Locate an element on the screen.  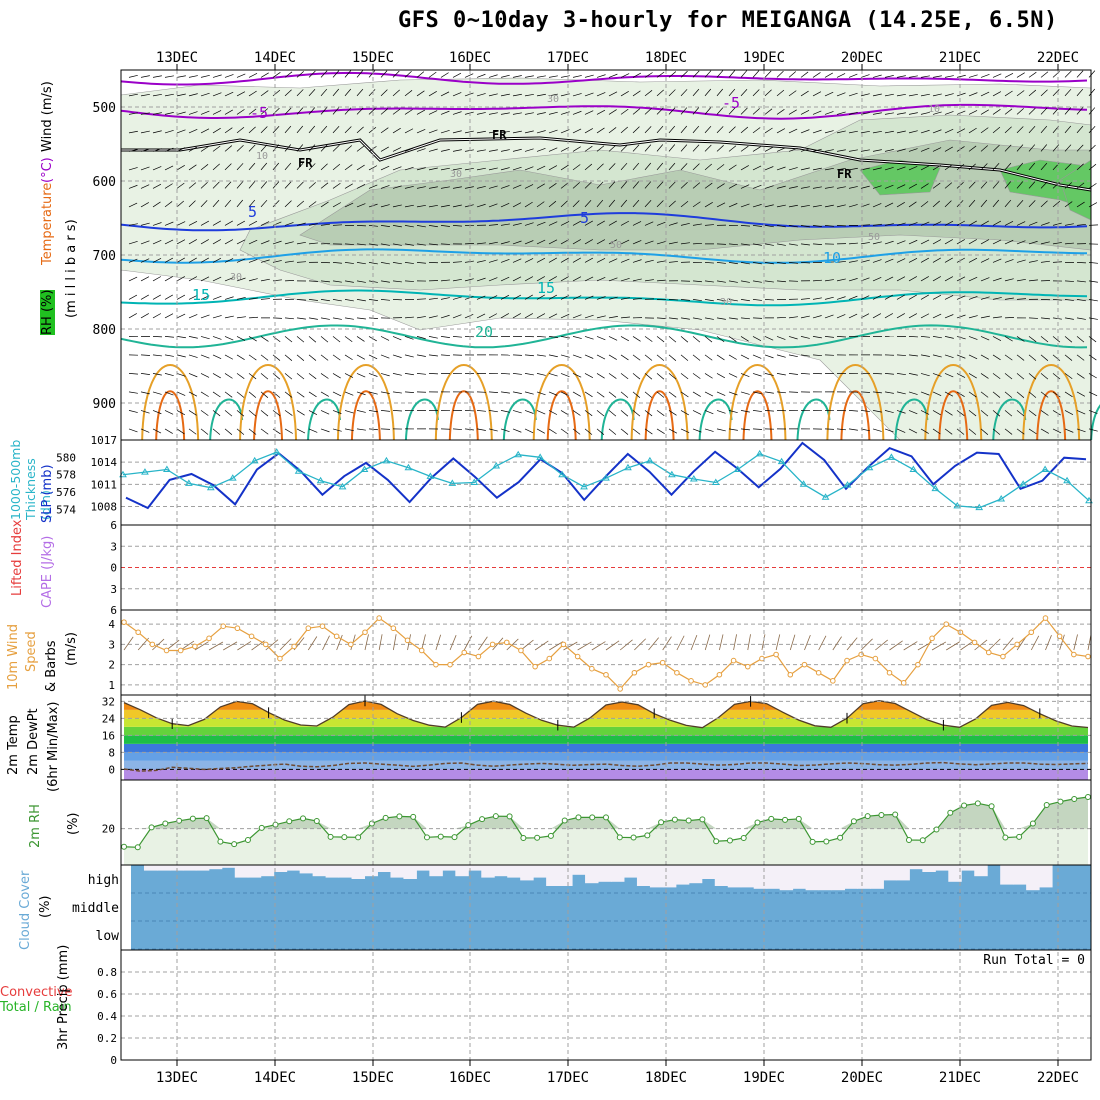
rh-label-30: 30 is located at coordinates (726, 302).